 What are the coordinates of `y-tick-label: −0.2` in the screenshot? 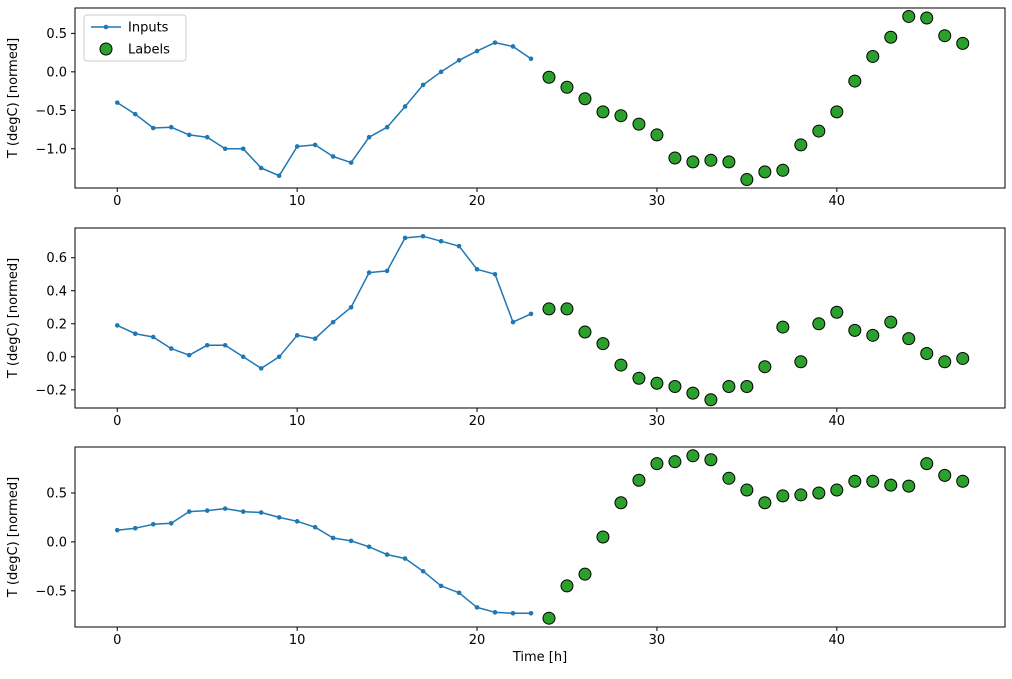 It's located at (51, 390).